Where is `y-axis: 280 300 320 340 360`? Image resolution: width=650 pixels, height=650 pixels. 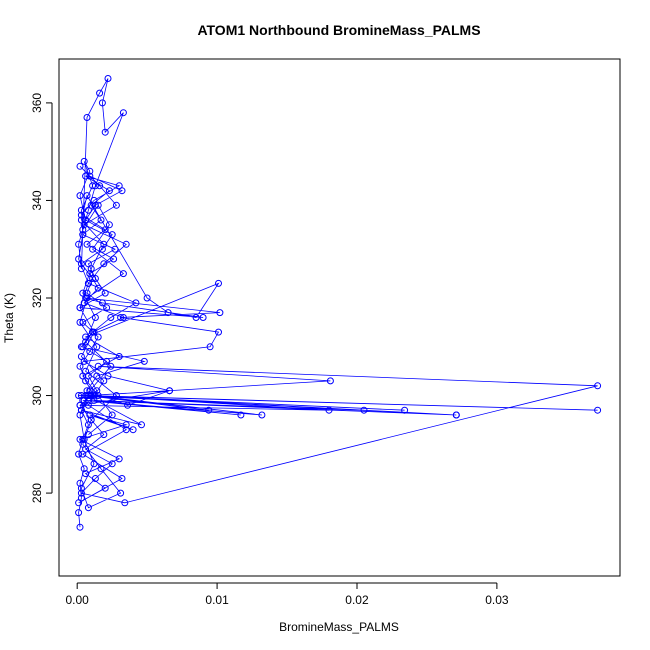
y-axis: 280 300 320 340 360 is located at coordinates (41, 298).